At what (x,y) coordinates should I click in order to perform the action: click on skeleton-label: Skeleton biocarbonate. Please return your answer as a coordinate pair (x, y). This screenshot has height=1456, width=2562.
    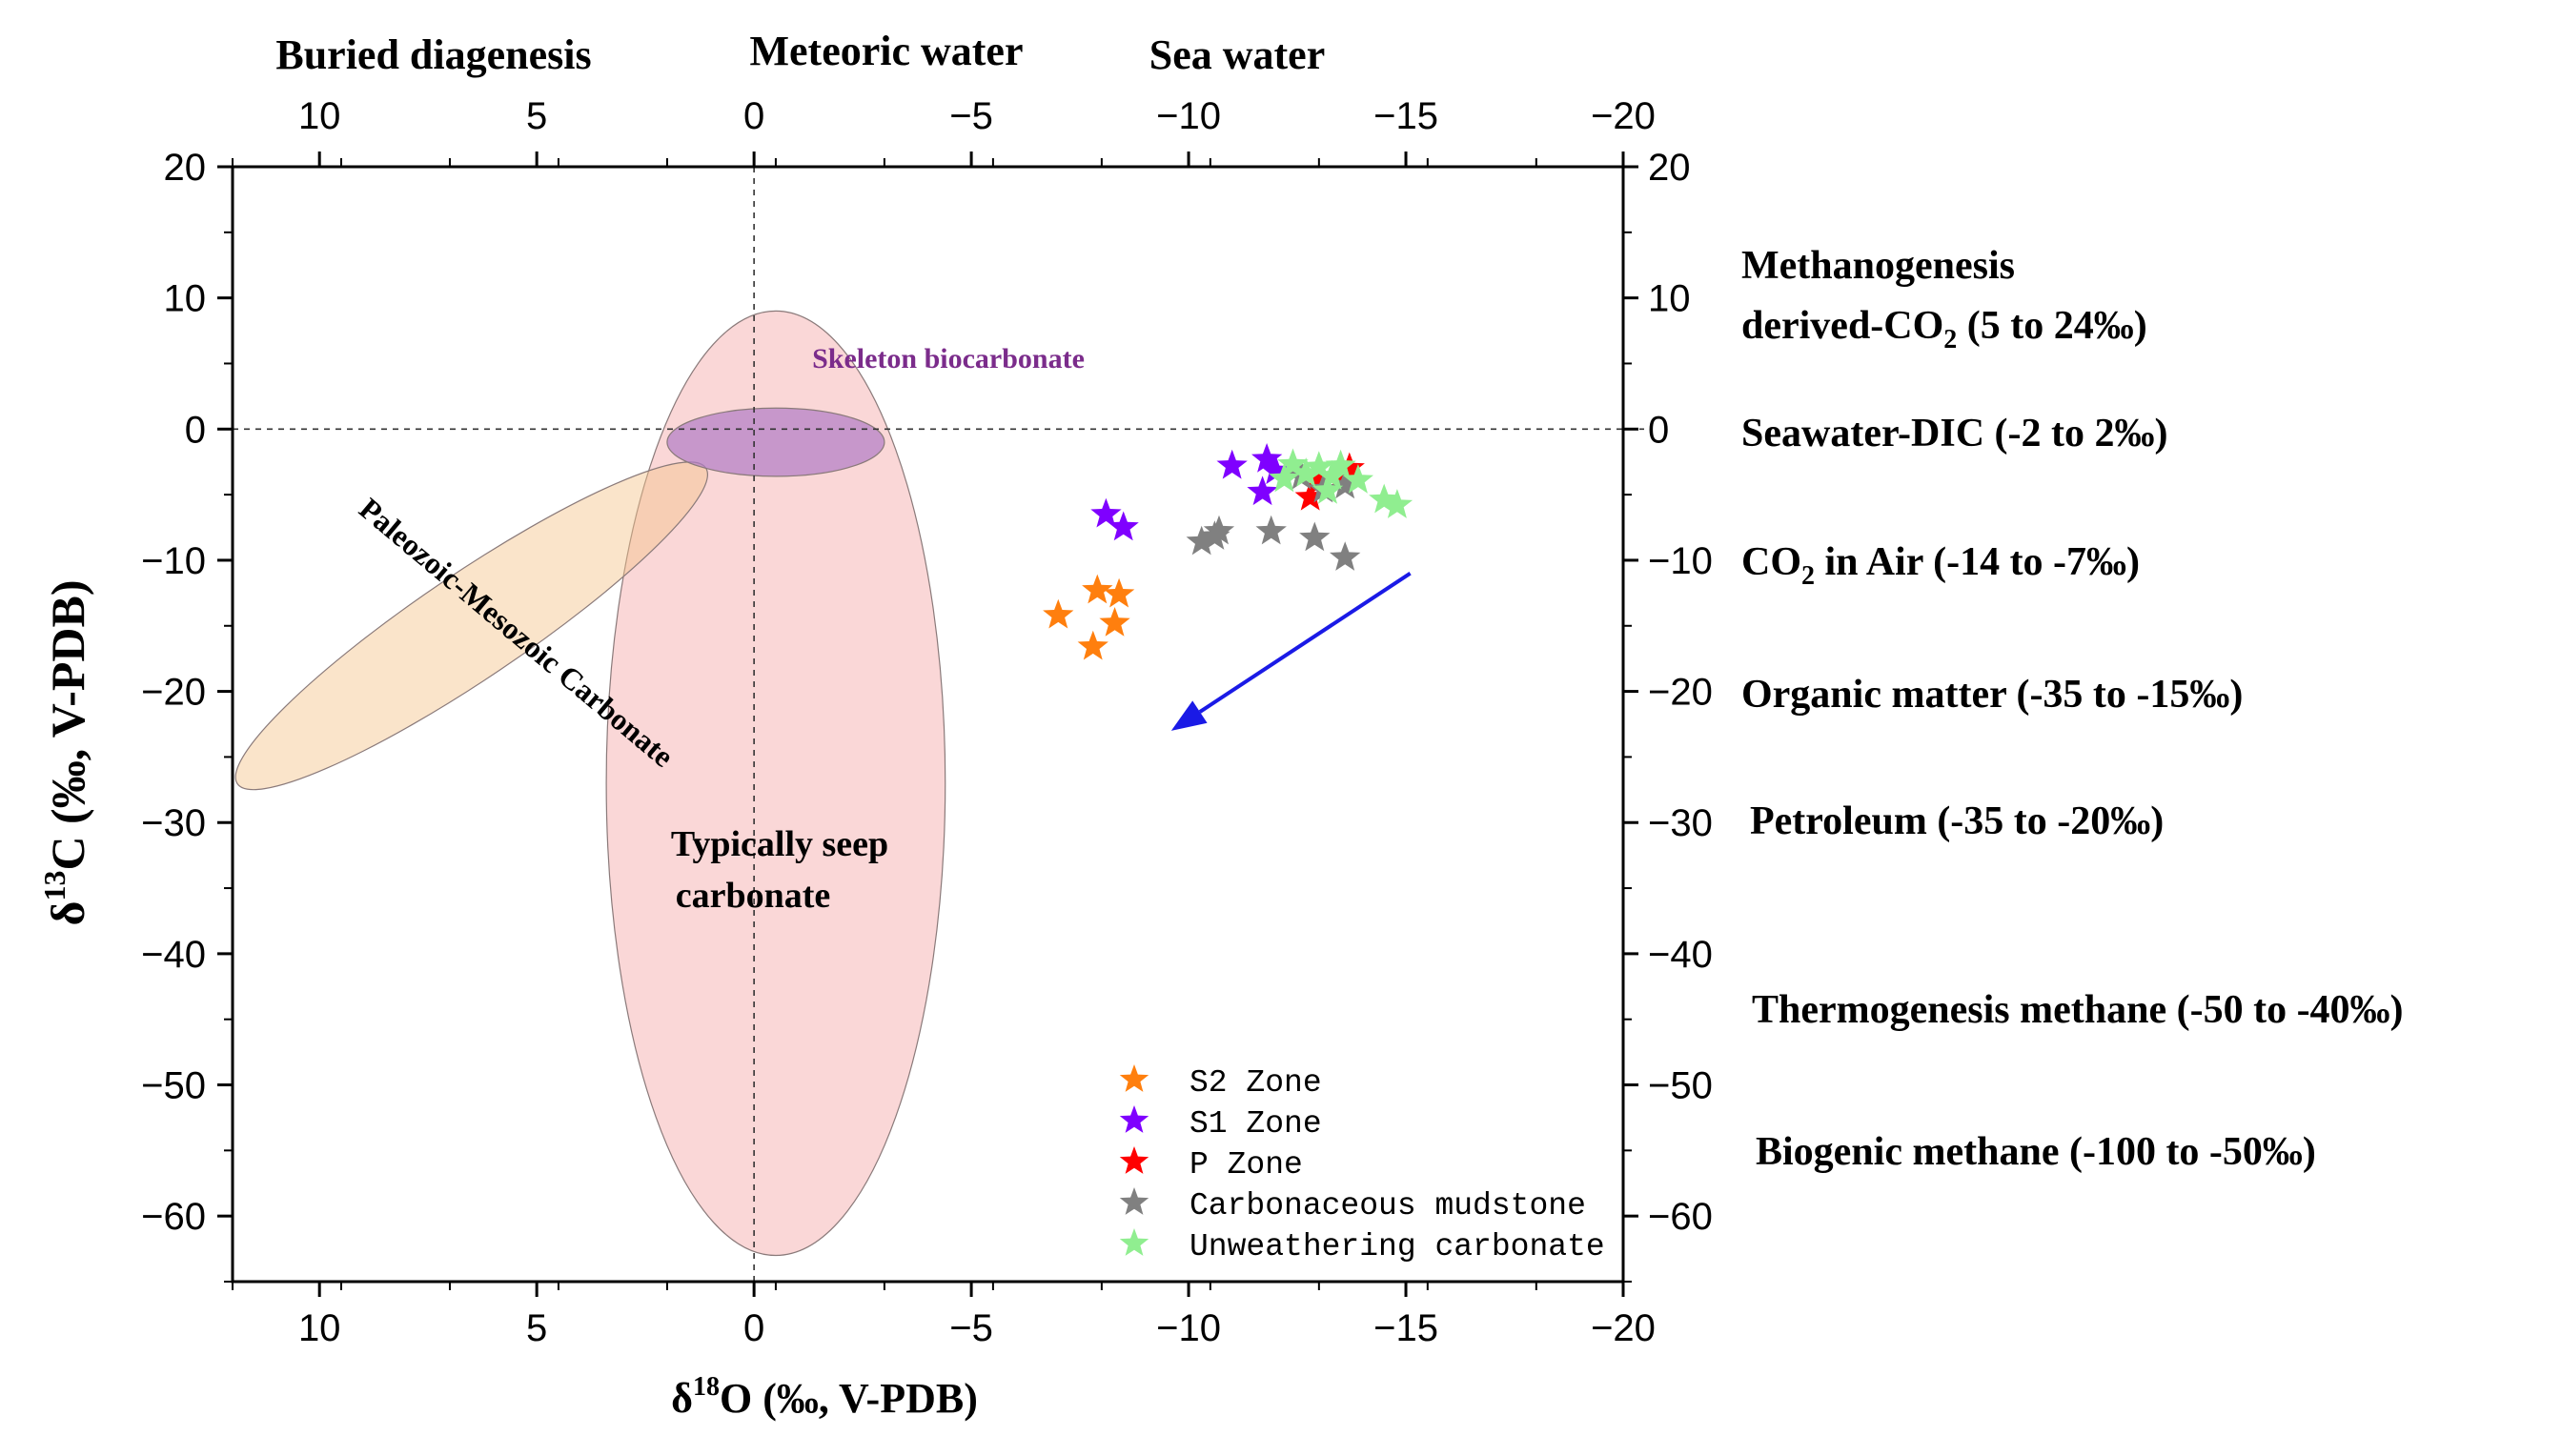
    Looking at the image, I should click on (949, 359).